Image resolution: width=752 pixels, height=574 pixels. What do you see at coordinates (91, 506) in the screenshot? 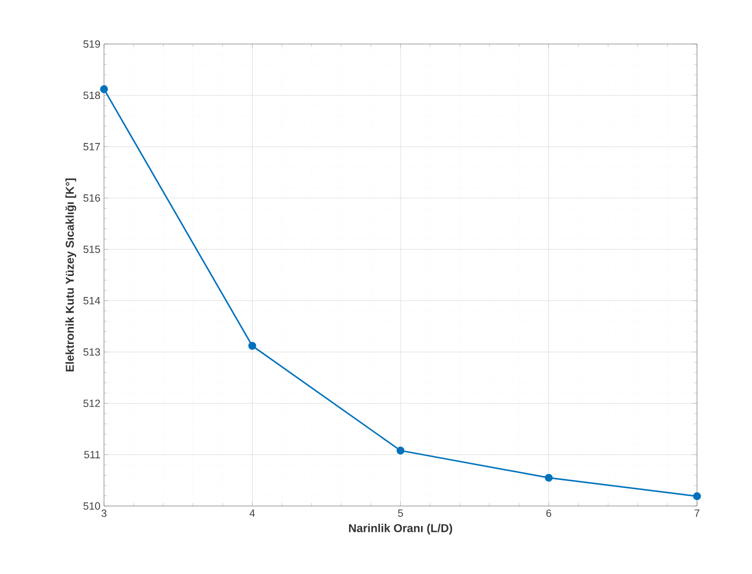
I see `y-tick-label: 510` at bounding box center [91, 506].